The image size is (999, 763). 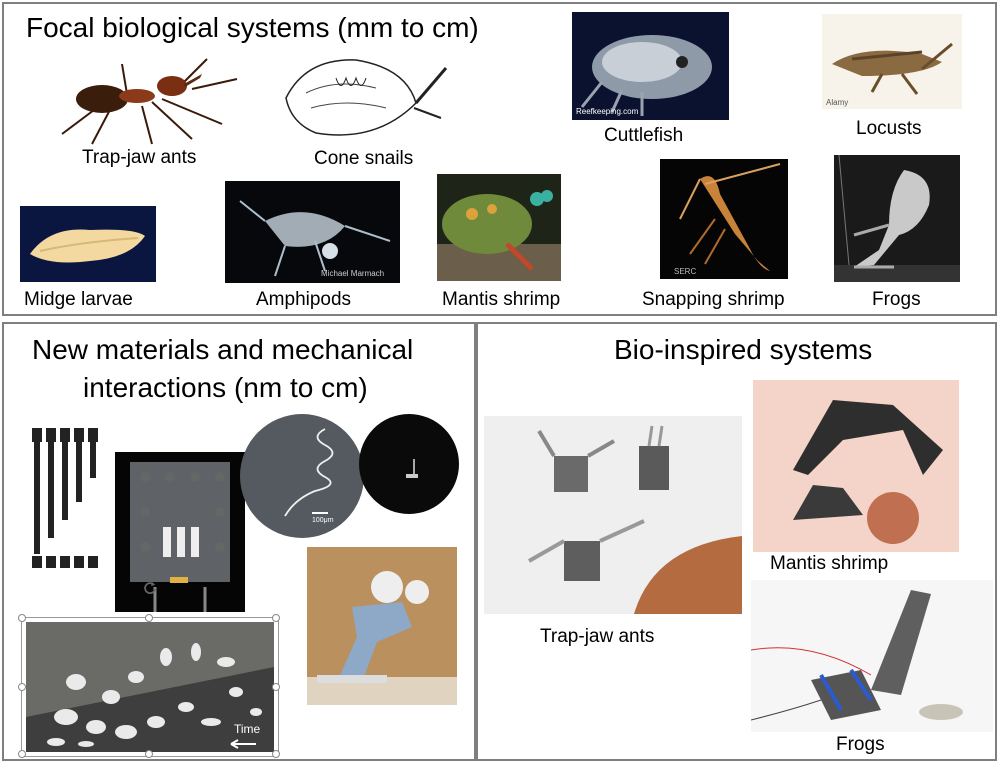 I want to click on frog-photo, so click(x=897, y=218).